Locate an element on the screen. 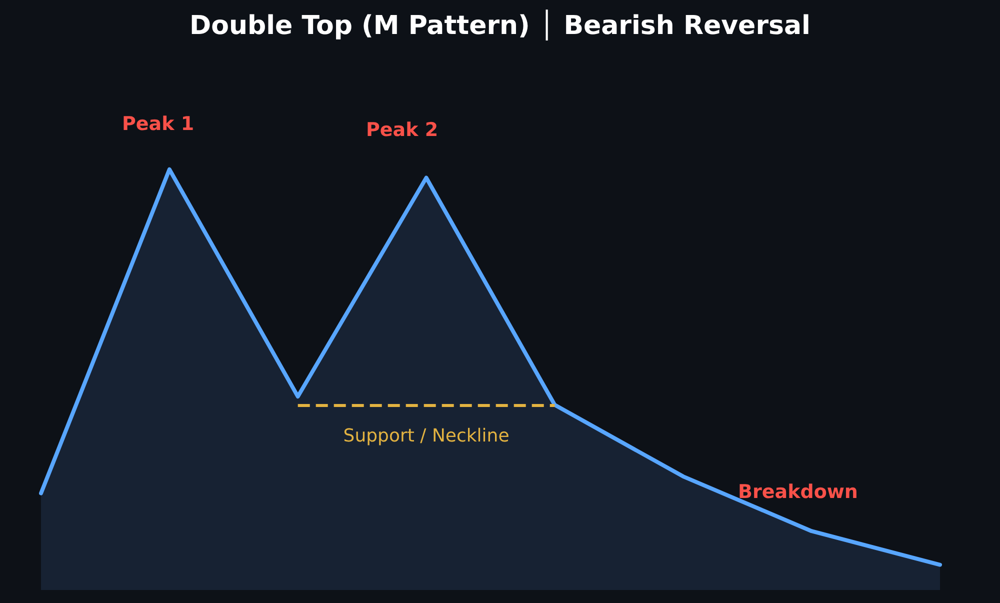 This screenshot has width=1000, height=603. text: Peak 2 is located at coordinates (402, 130).